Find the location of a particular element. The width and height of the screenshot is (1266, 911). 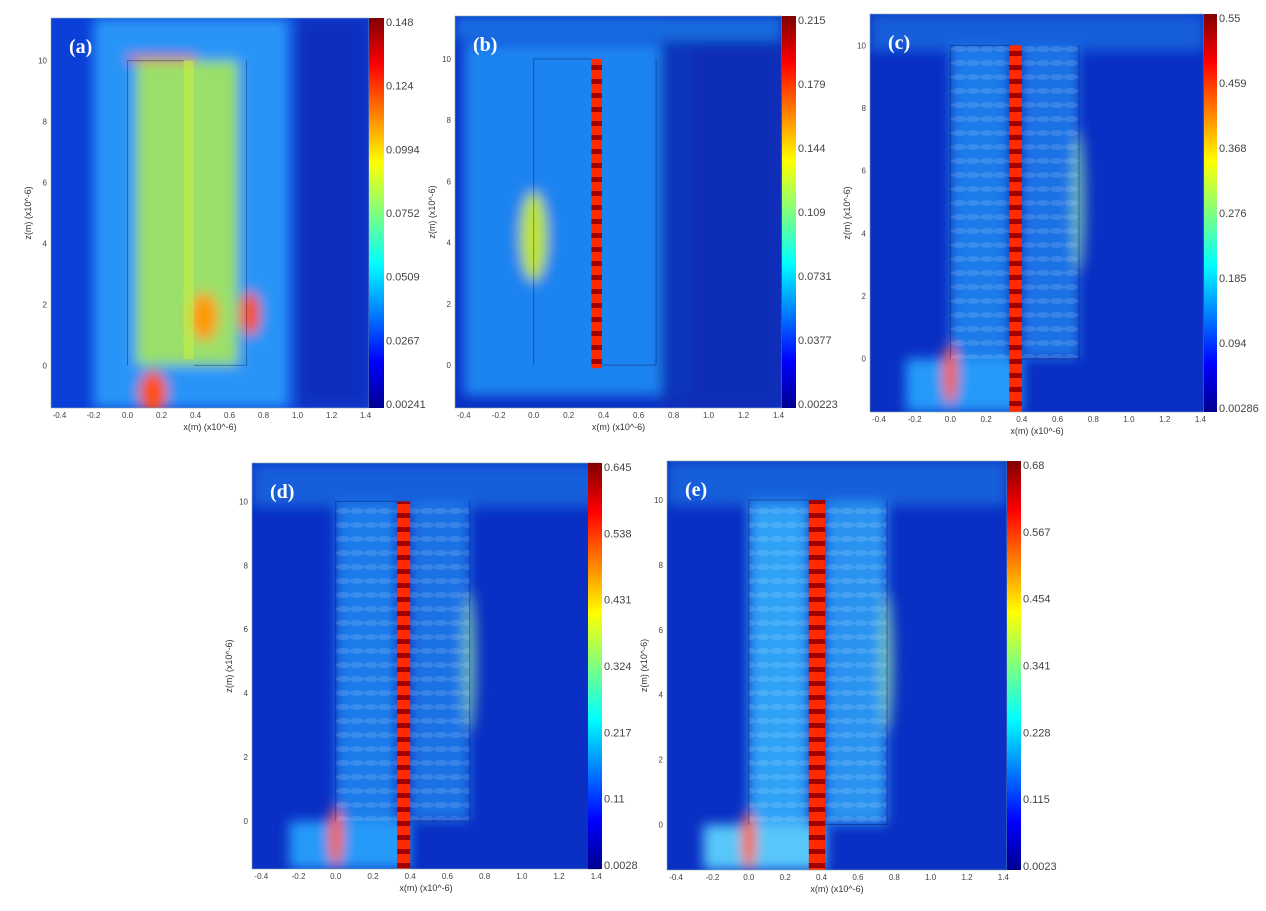

colorbar-tick-label: 0.276 is located at coordinates (1233, 214).